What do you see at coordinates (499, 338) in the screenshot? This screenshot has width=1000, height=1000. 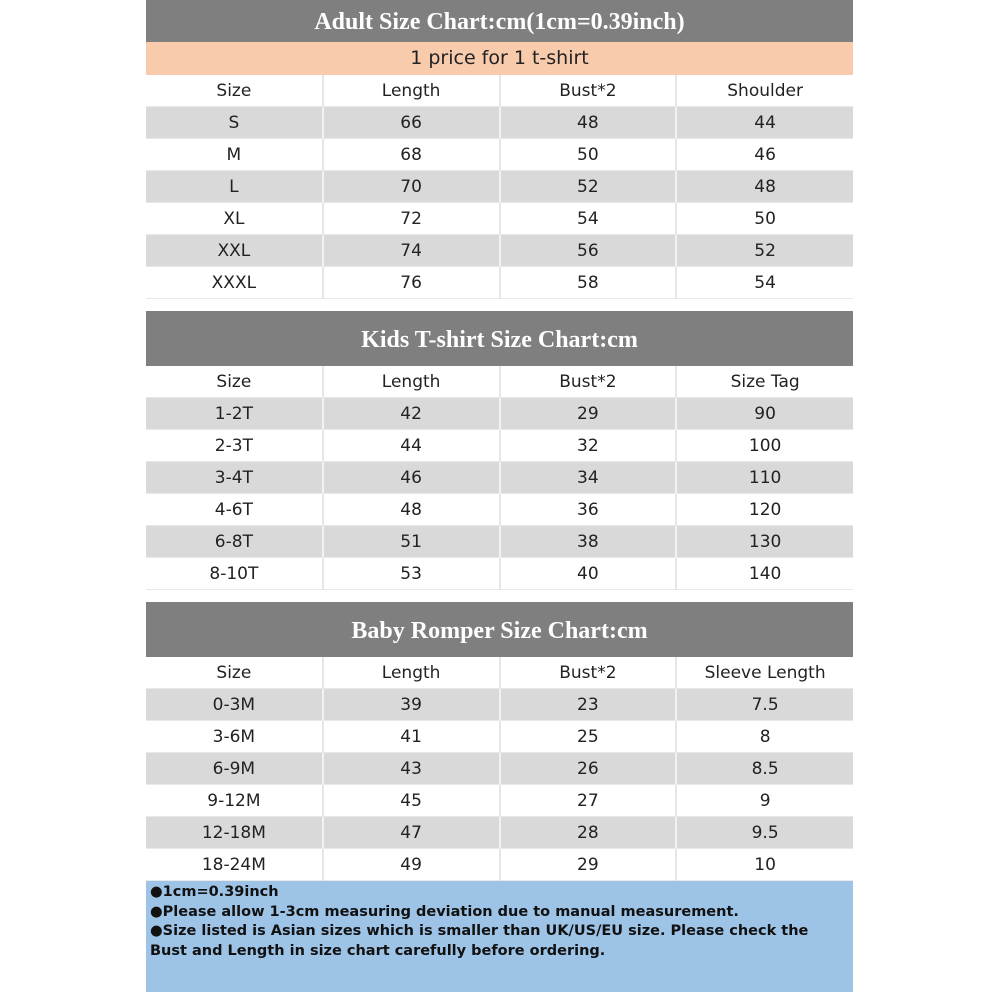 I see `kids-chart-title: Kids T-shirt Size Chart:cm` at bounding box center [499, 338].